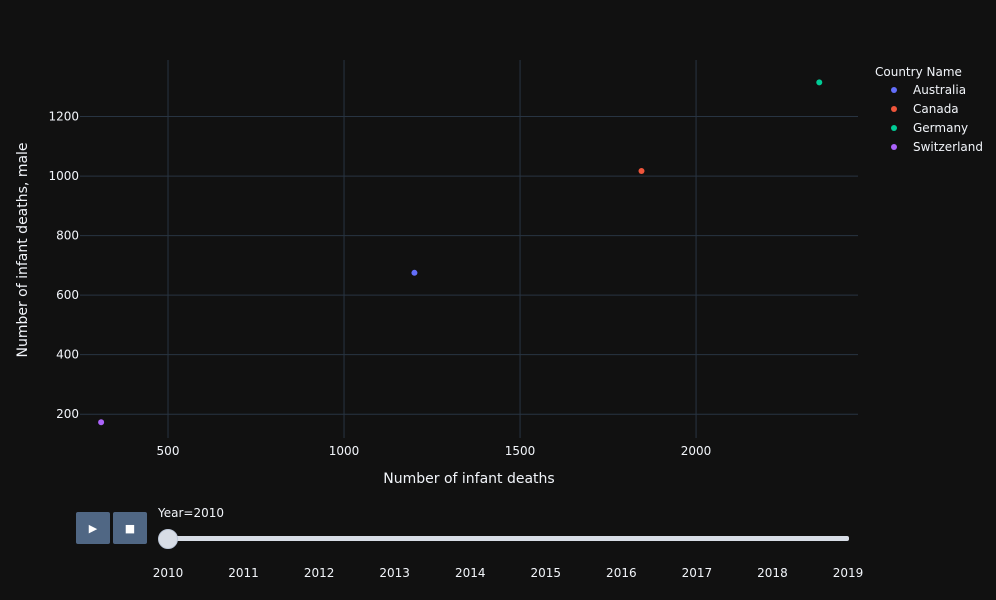  What do you see at coordinates (940, 128) in the screenshot?
I see `legend-label-germany: Germany` at bounding box center [940, 128].